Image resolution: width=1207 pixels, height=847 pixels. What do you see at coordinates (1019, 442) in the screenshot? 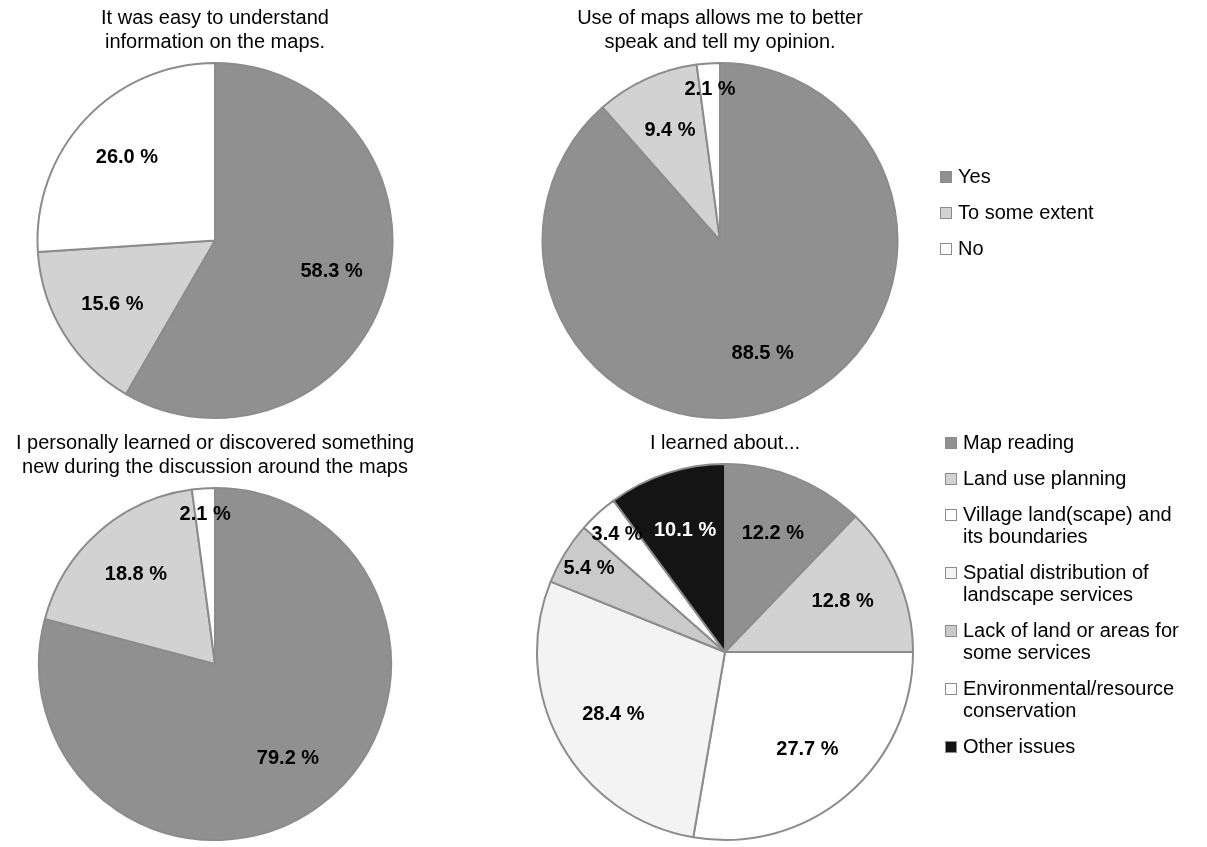
I see `legend-label: Map reading` at bounding box center [1019, 442].